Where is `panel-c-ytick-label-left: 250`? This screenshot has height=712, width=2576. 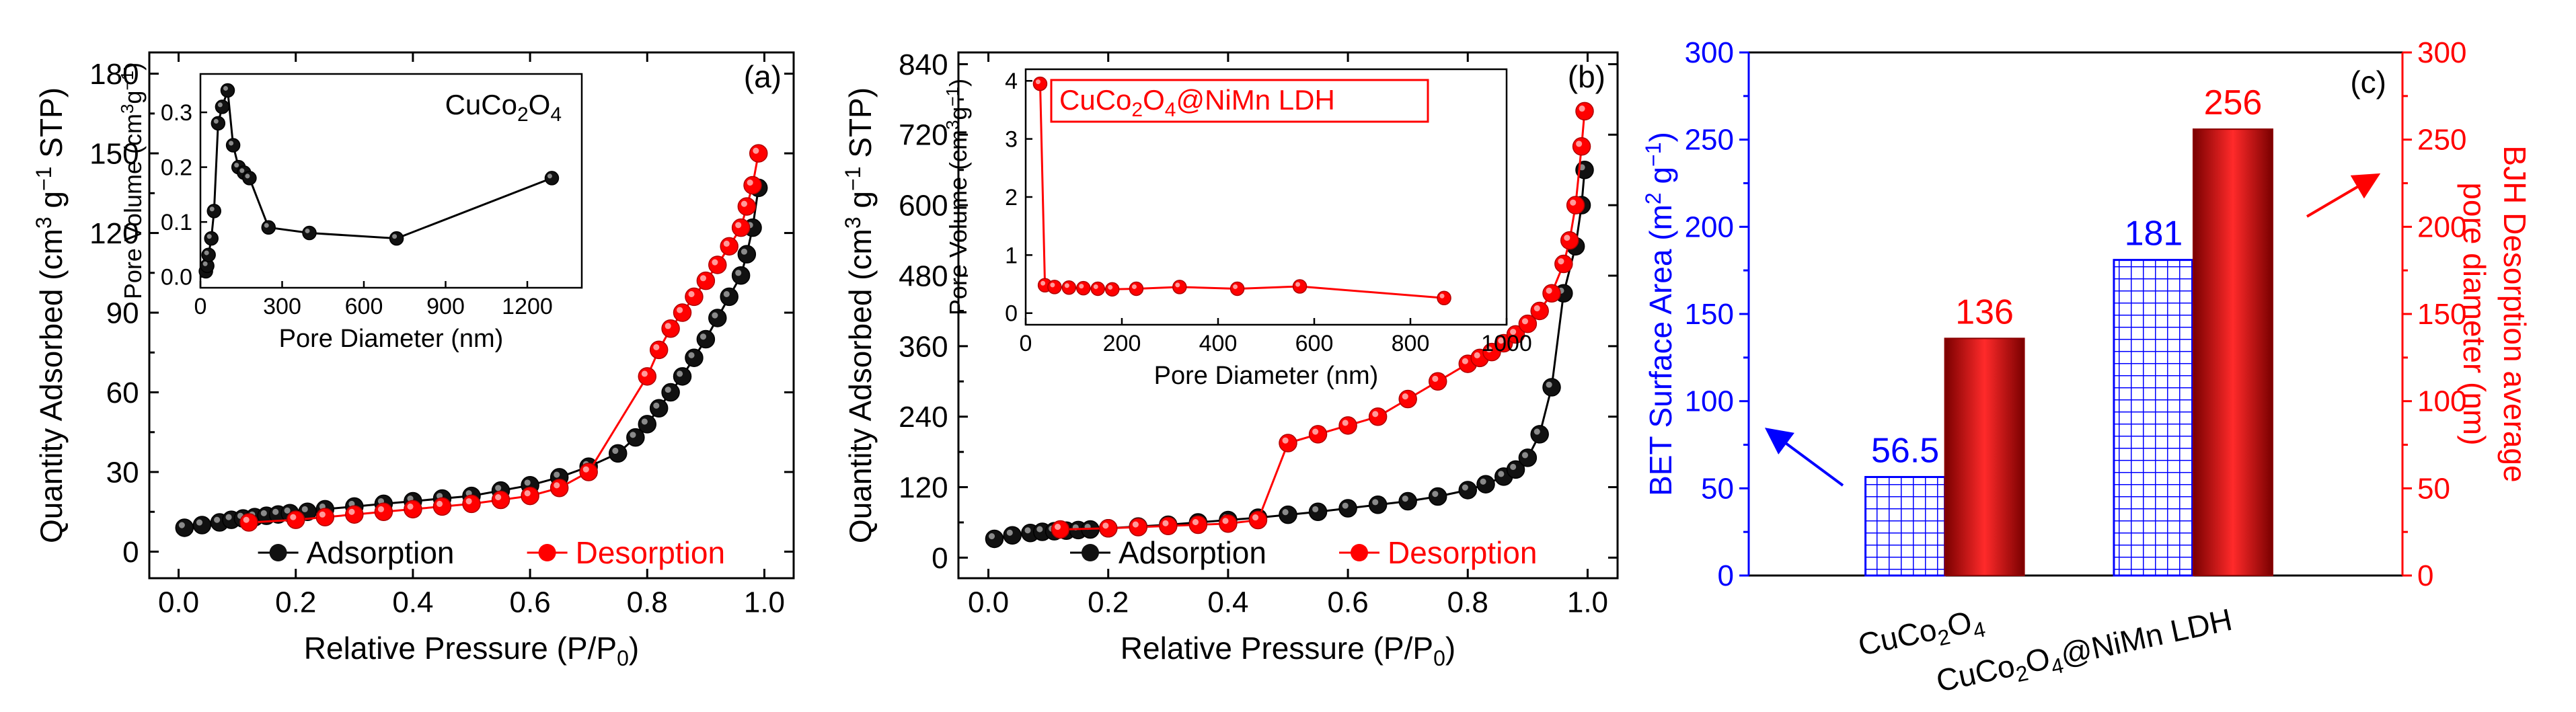
panel-c-ytick-label-left: 250 is located at coordinates (1709, 140).